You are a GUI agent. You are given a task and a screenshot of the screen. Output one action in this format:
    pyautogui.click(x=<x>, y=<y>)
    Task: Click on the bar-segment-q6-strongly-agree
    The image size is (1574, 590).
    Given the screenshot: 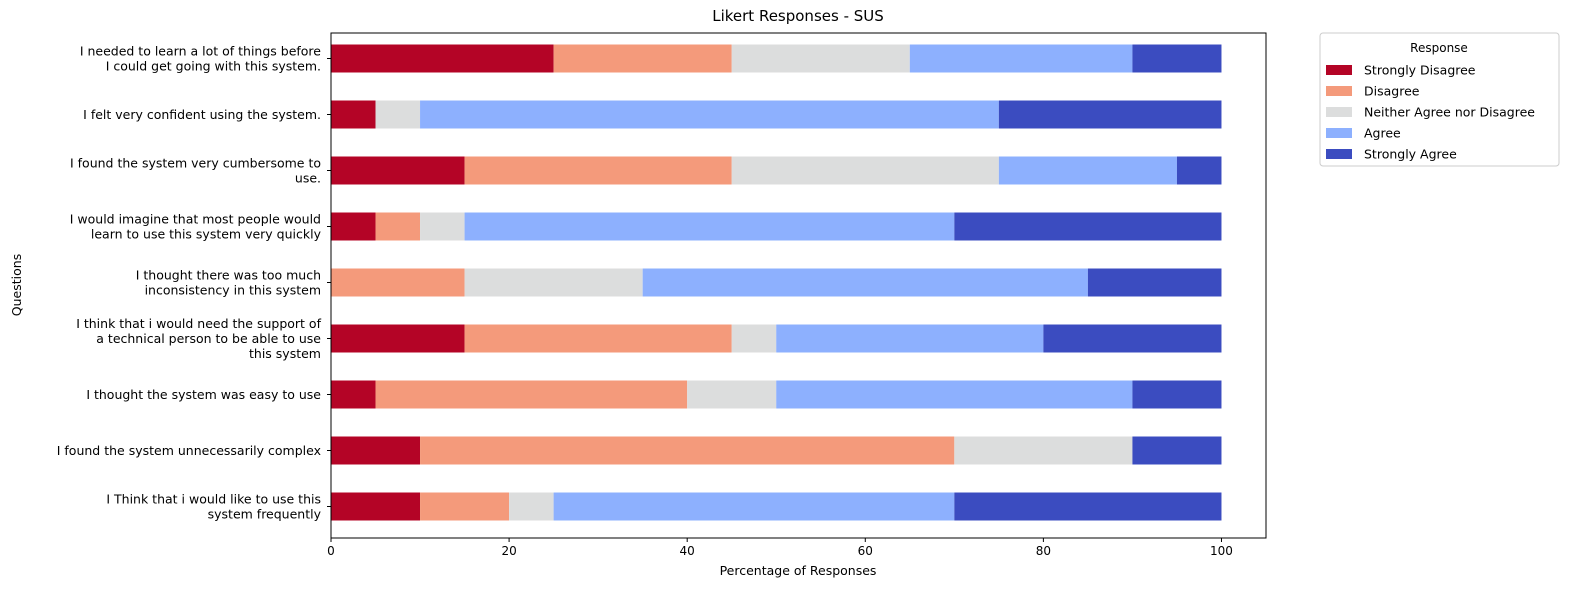 What is the action you would take?
    pyautogui.click(x=1132, y=338)
    